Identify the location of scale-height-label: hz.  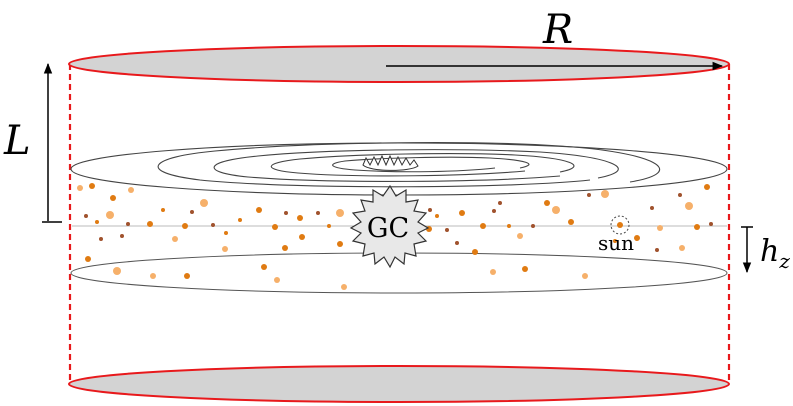
(775, 253).